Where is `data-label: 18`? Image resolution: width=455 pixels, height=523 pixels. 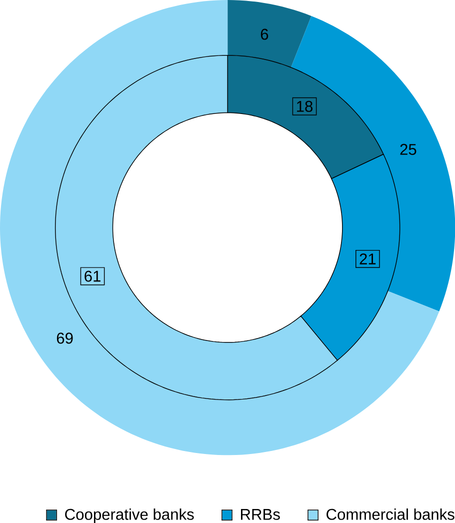 data-label: 18 is located at coordinates (304, 106).